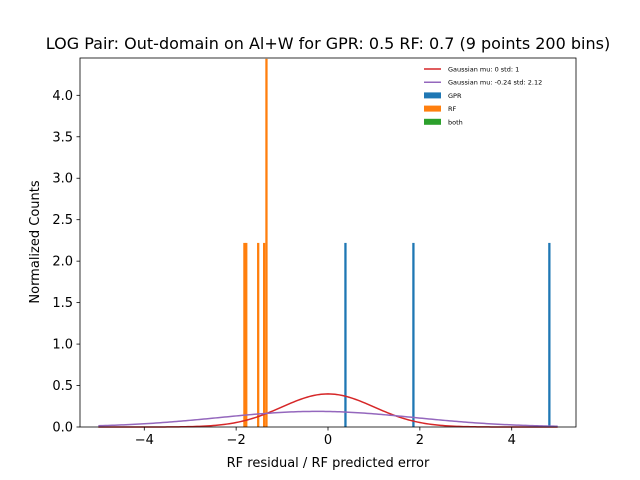  I want to click on gaussian-mu-0-24-std-2-12-curve, so click(328, 419).